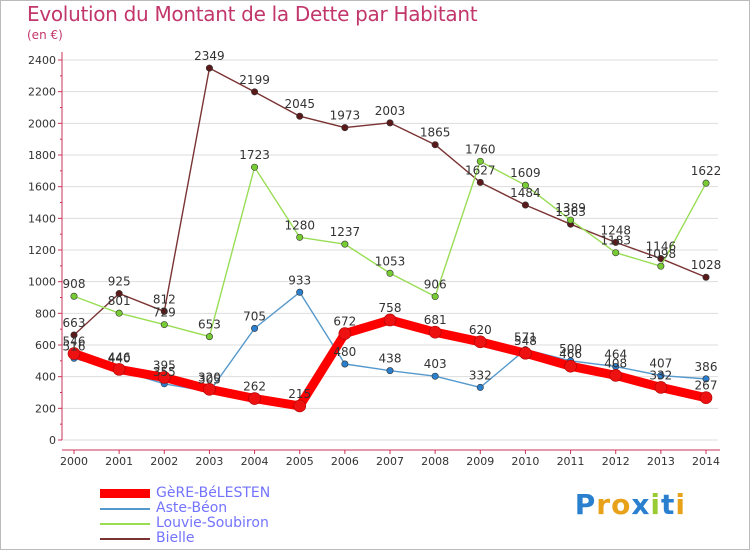  I want to click on data-label: 653, so click(209, 325).